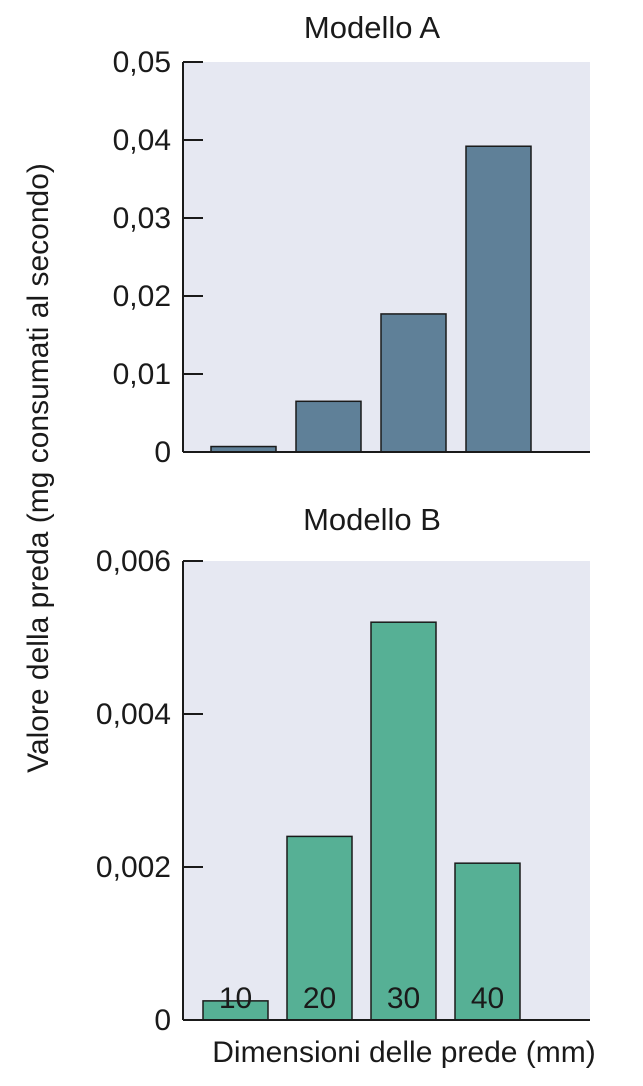 This screenshot has width=643, height=1086. I want to click on y-tick-label: 0,004, so click(133, 714).